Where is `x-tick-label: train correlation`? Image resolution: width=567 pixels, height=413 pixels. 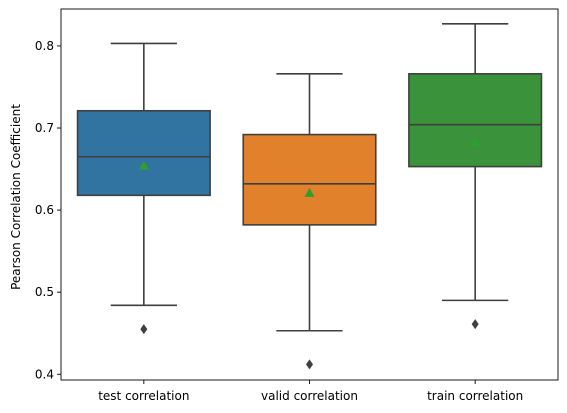
x-tick-label: train correlation is located at coordinates (475, 396).